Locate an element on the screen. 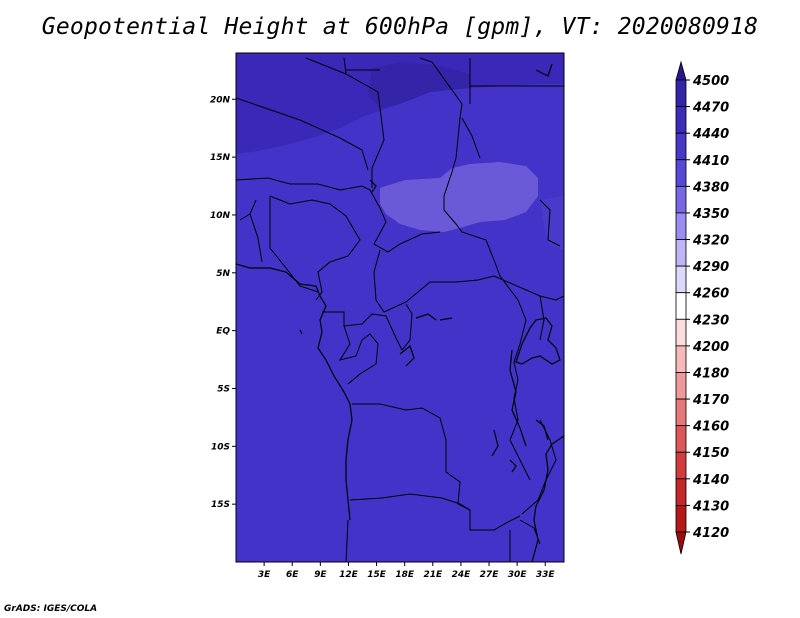 The height and width of the screenshot is (618, 800). colorbar-top-arrow is located at coordinates (681, 70).